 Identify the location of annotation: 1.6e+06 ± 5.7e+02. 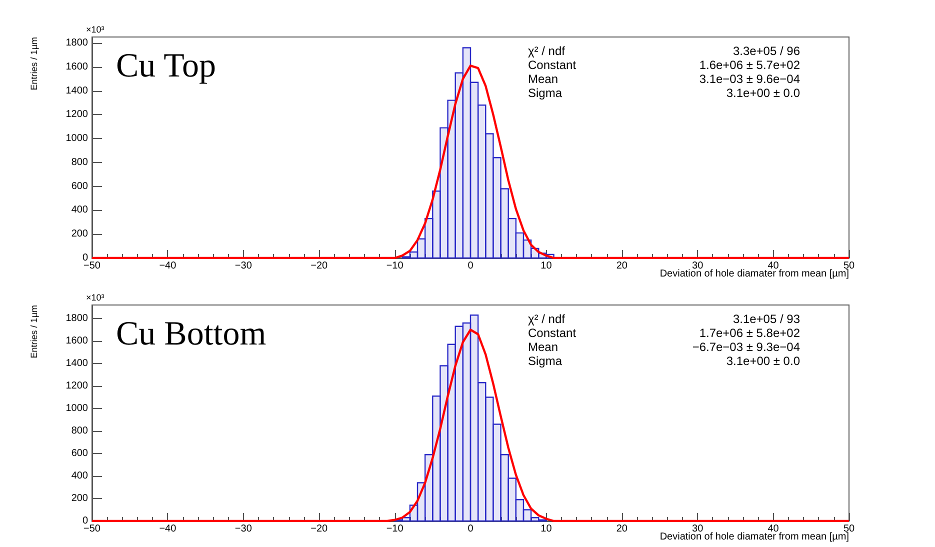
(749, 65).